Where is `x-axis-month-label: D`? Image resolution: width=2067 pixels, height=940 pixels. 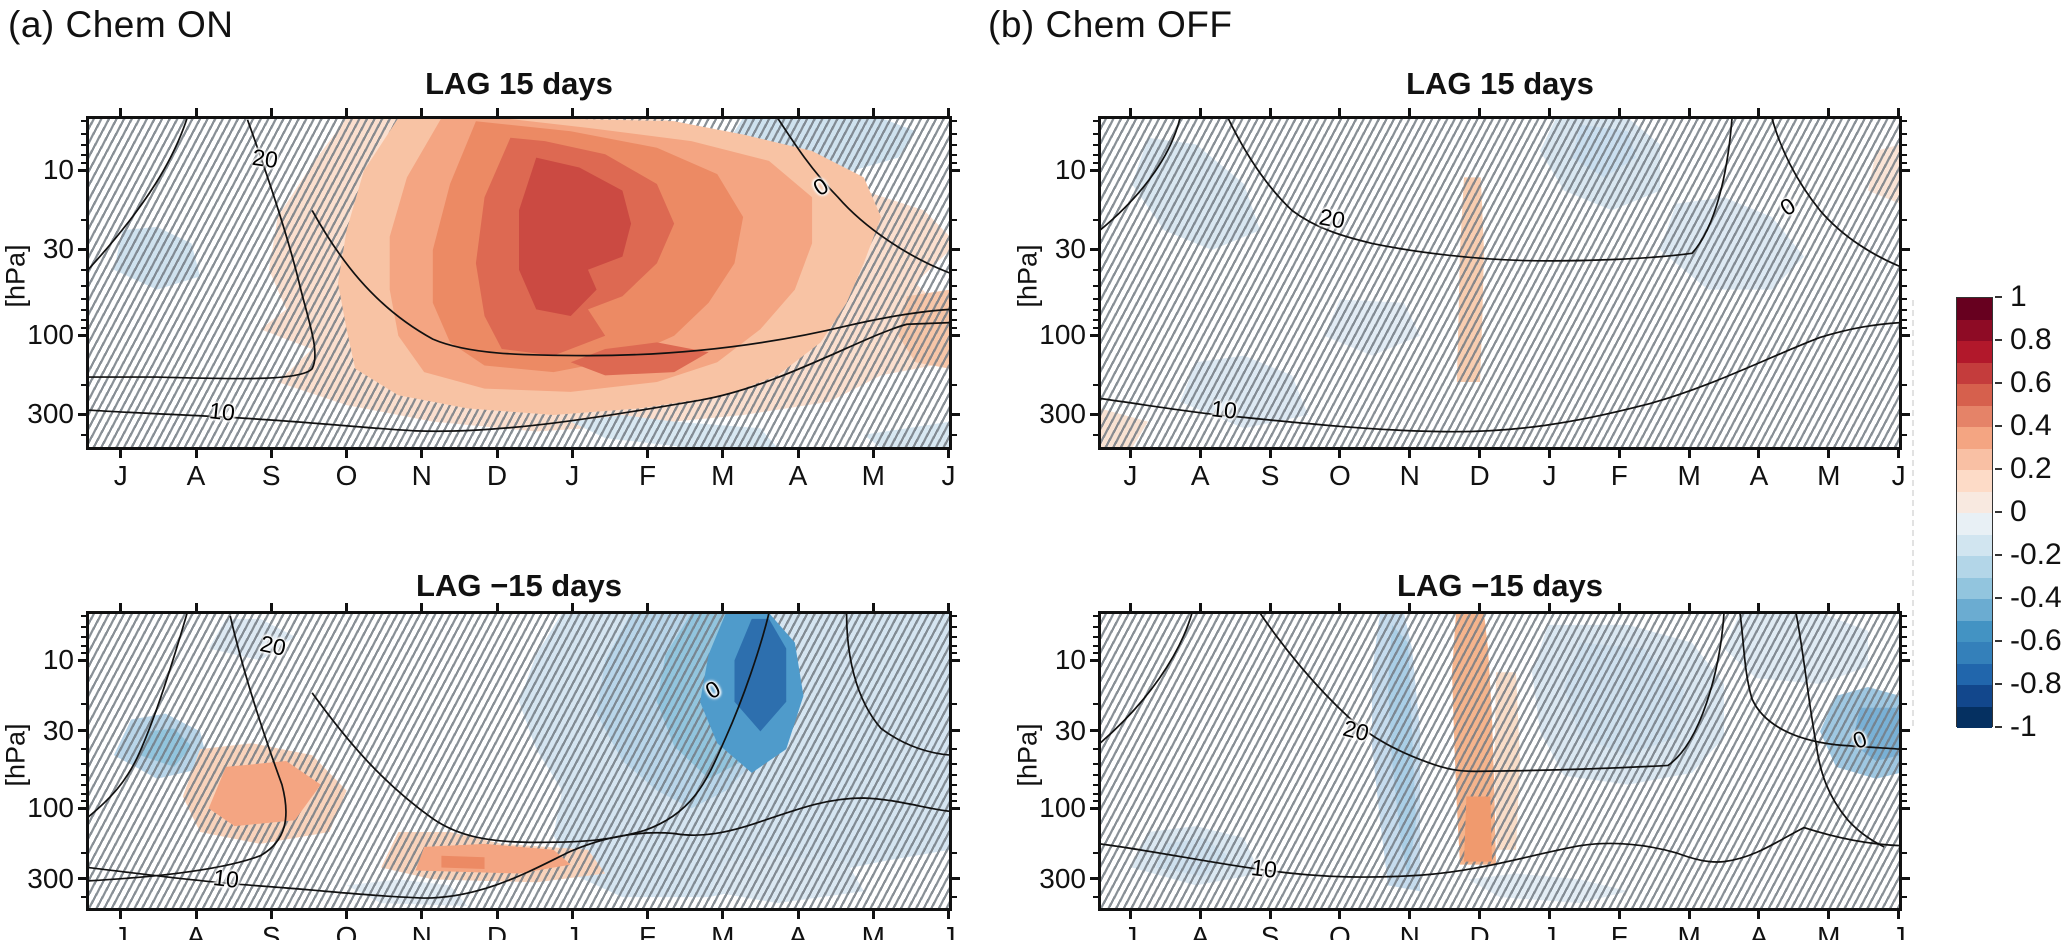
x-axis-month-label: D is located at coordinates (1479, 475).